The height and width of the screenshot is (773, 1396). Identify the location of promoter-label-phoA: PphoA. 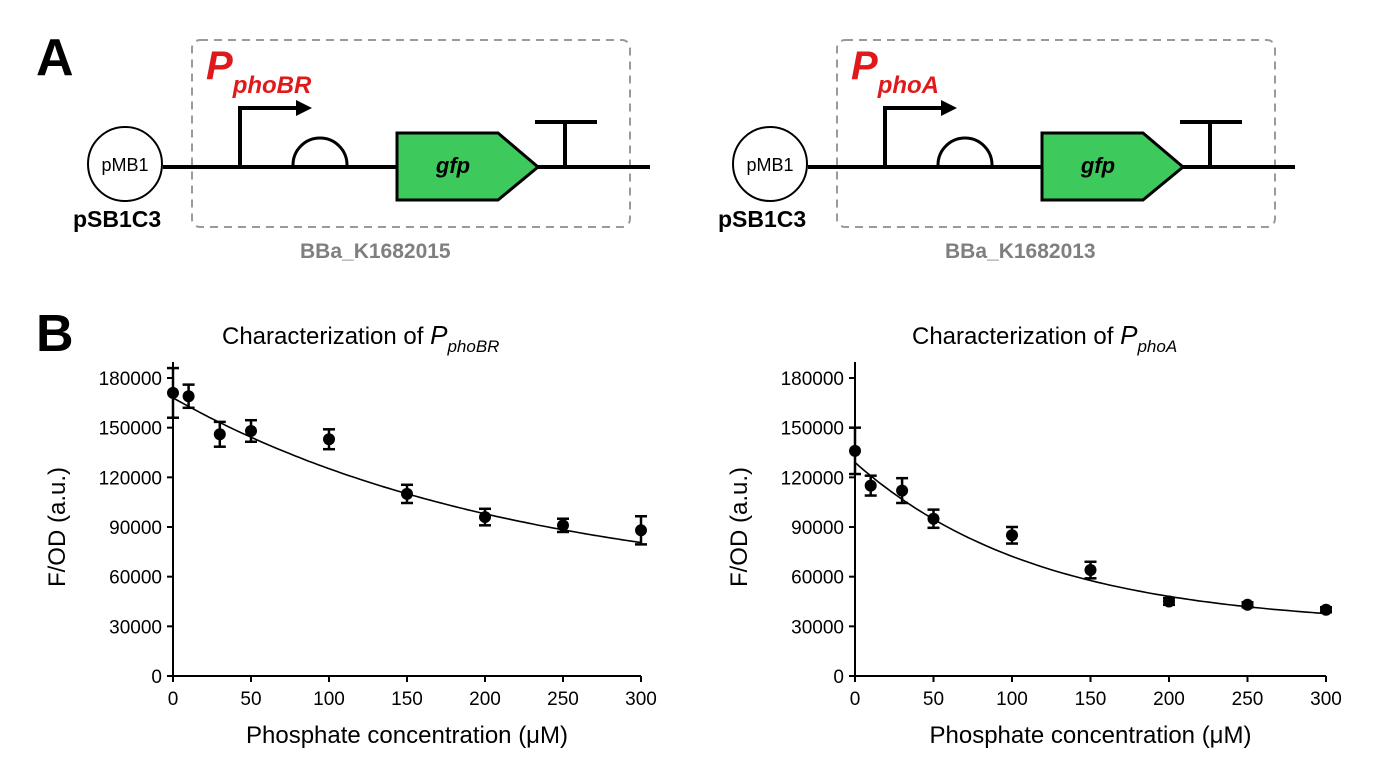
(895, 71).